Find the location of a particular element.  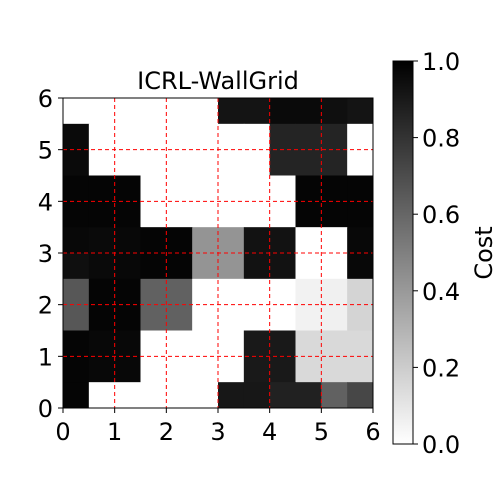

x-tick-label: 6 is located at coordinates (372, 432).